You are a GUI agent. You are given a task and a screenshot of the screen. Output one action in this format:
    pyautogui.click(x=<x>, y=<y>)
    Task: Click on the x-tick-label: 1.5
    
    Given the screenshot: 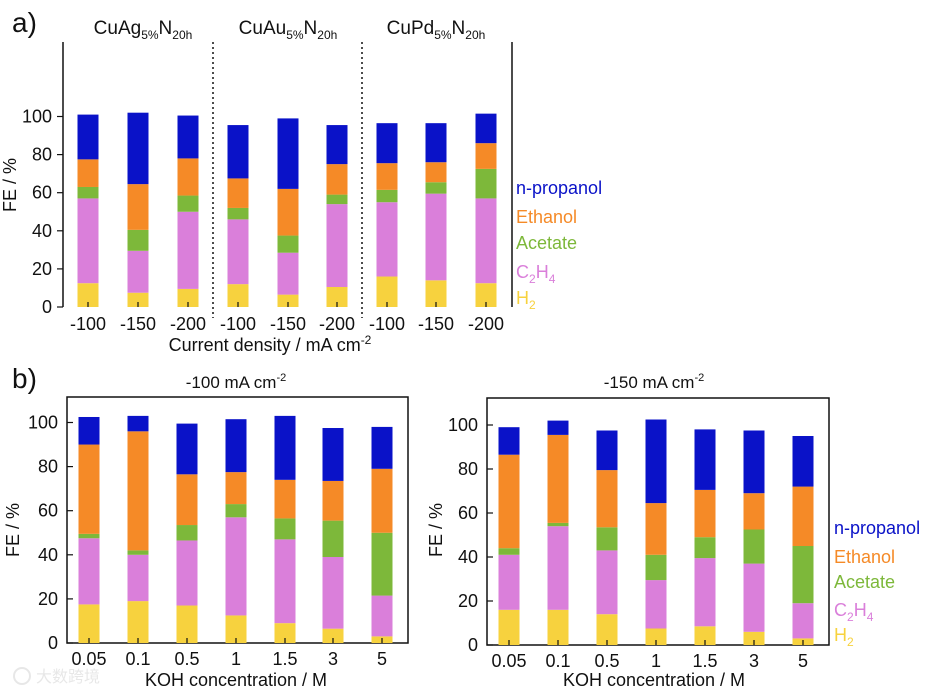 What is the action you would take?
    pyautogui.click(x=284, y=659)
    